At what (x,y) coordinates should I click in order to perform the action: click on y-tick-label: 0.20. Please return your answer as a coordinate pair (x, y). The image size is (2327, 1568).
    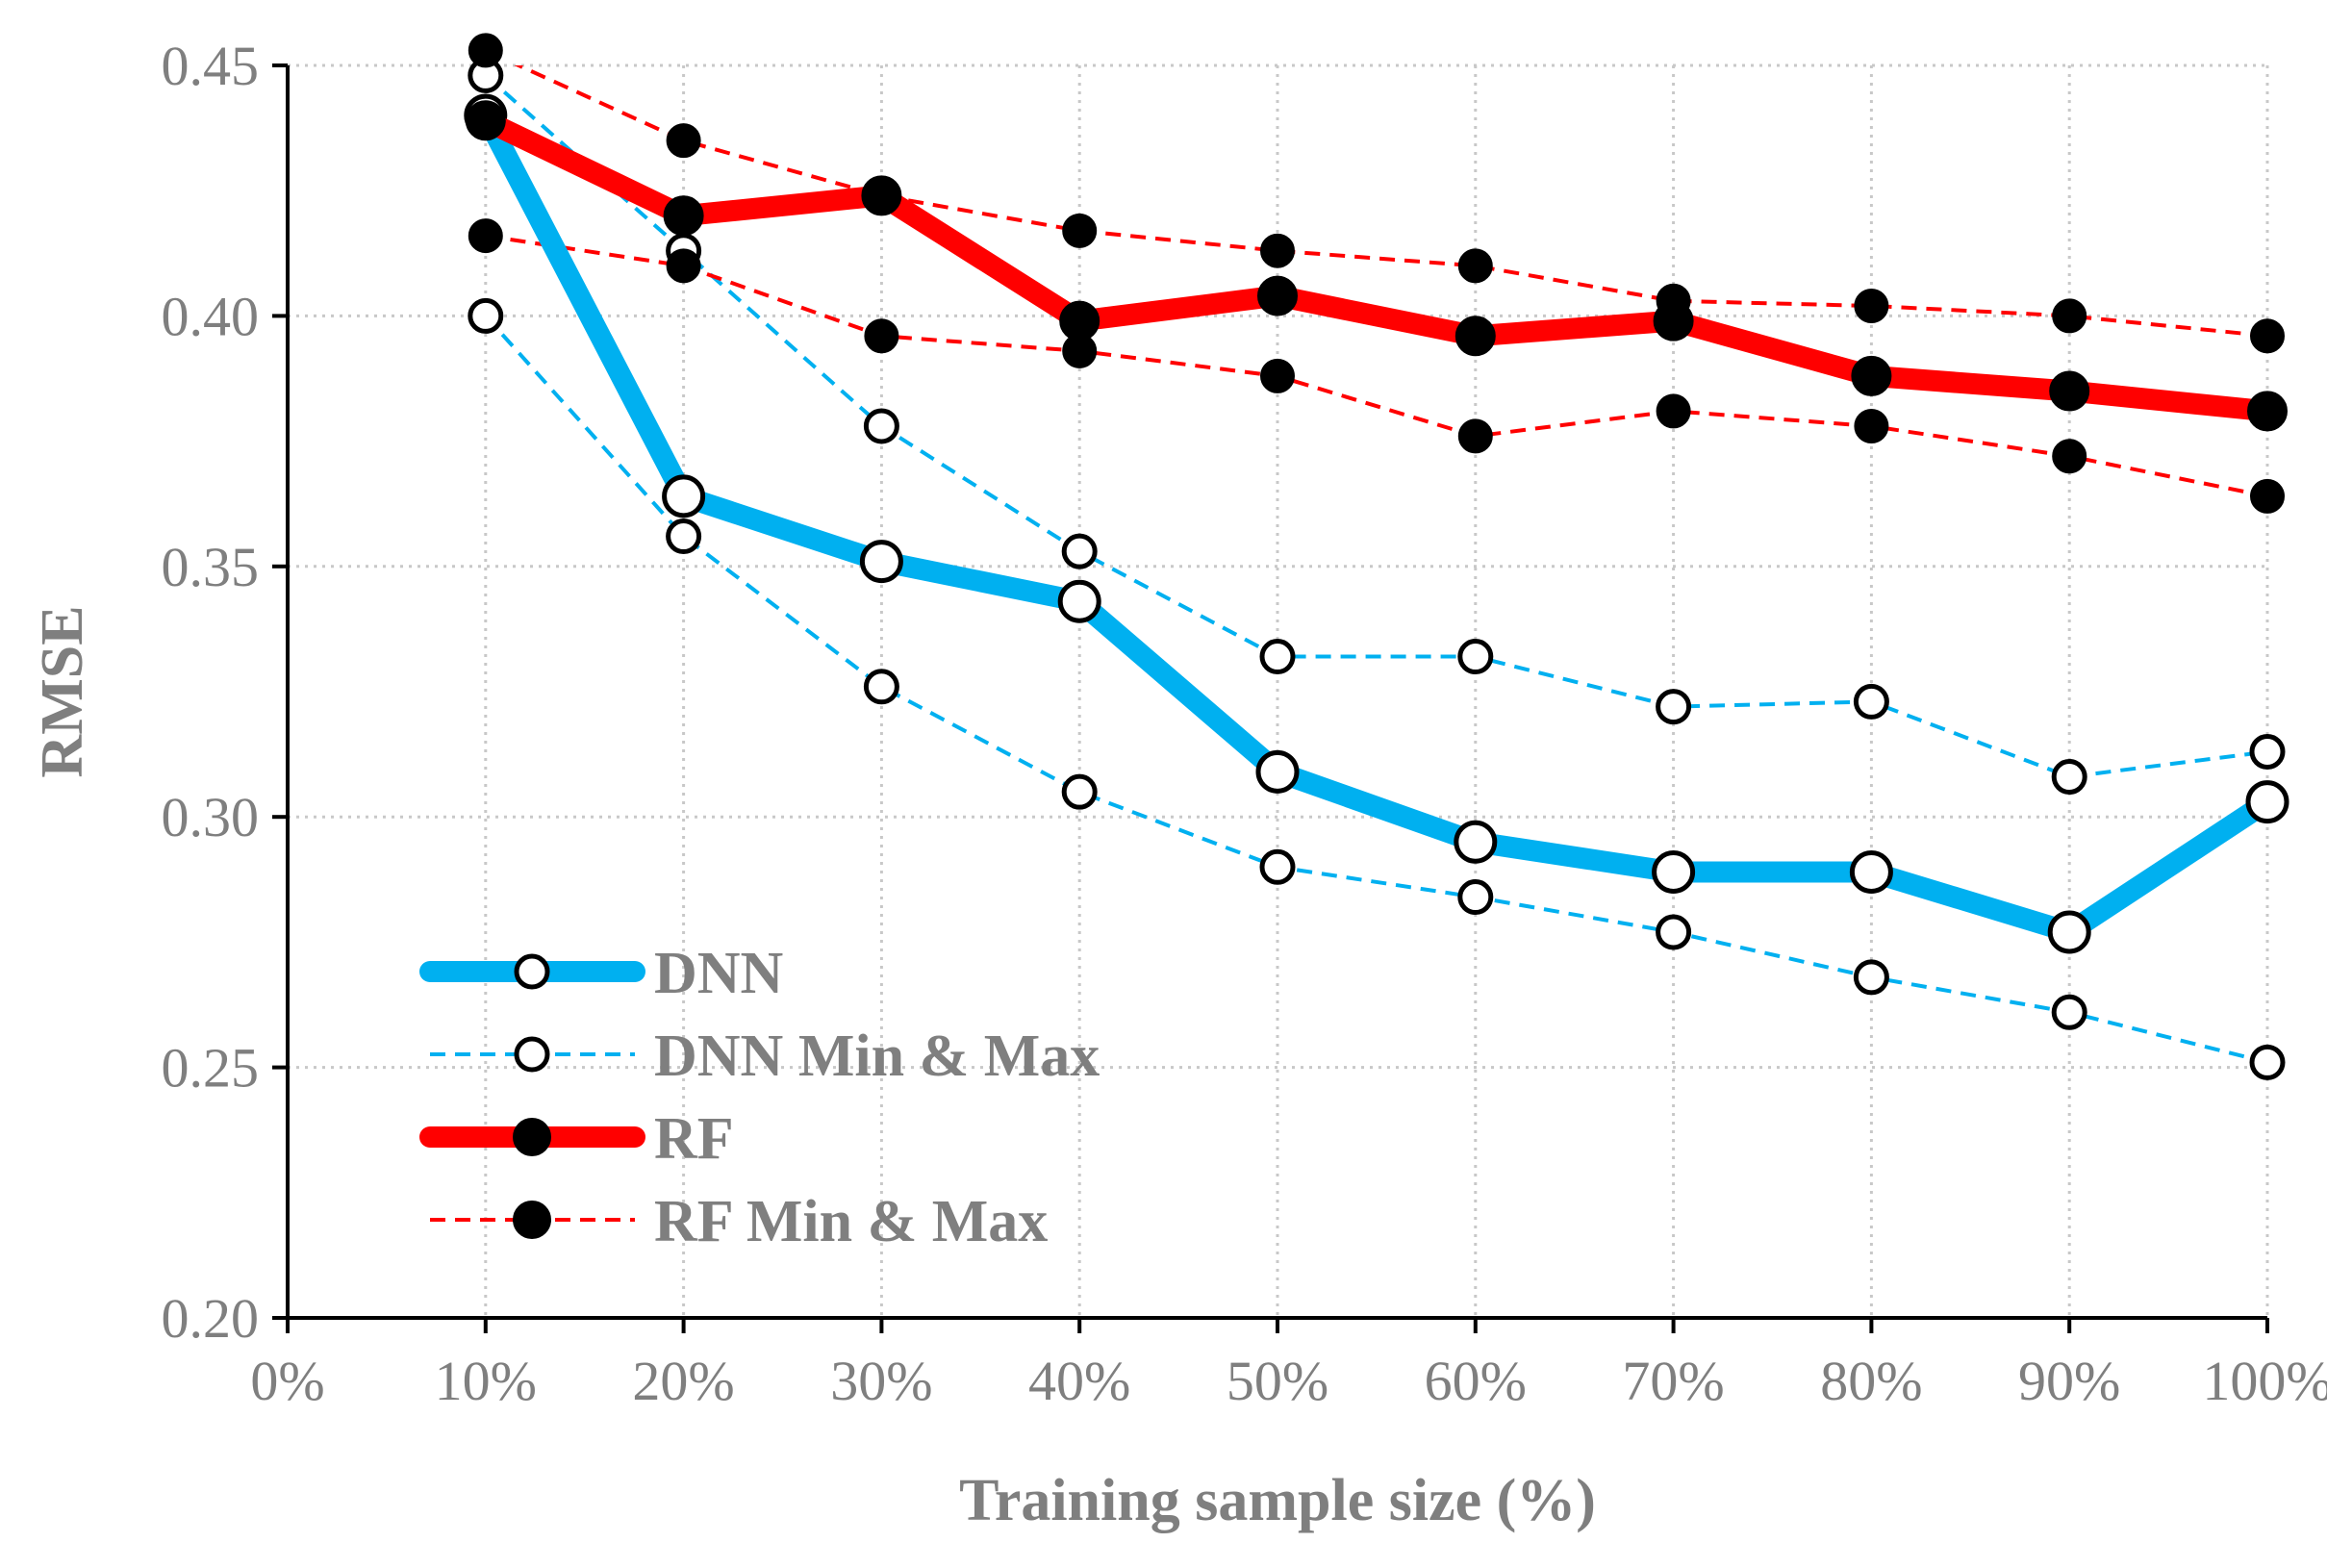
    Looking at the image, I should click on (211, 1318).